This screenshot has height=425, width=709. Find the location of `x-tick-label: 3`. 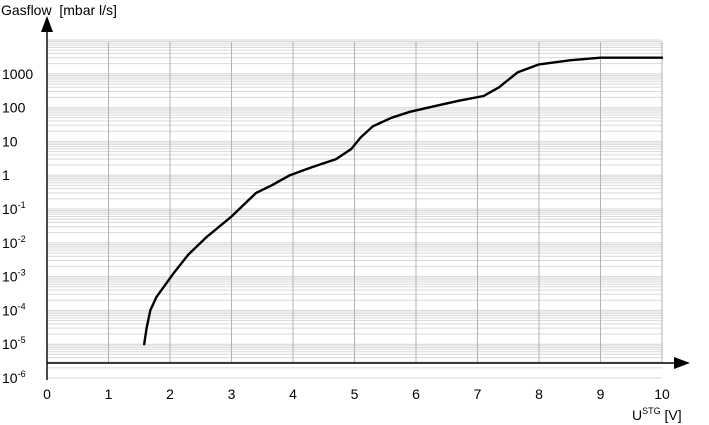

x-tick-label: 3 is located at coordinates (232, 394).